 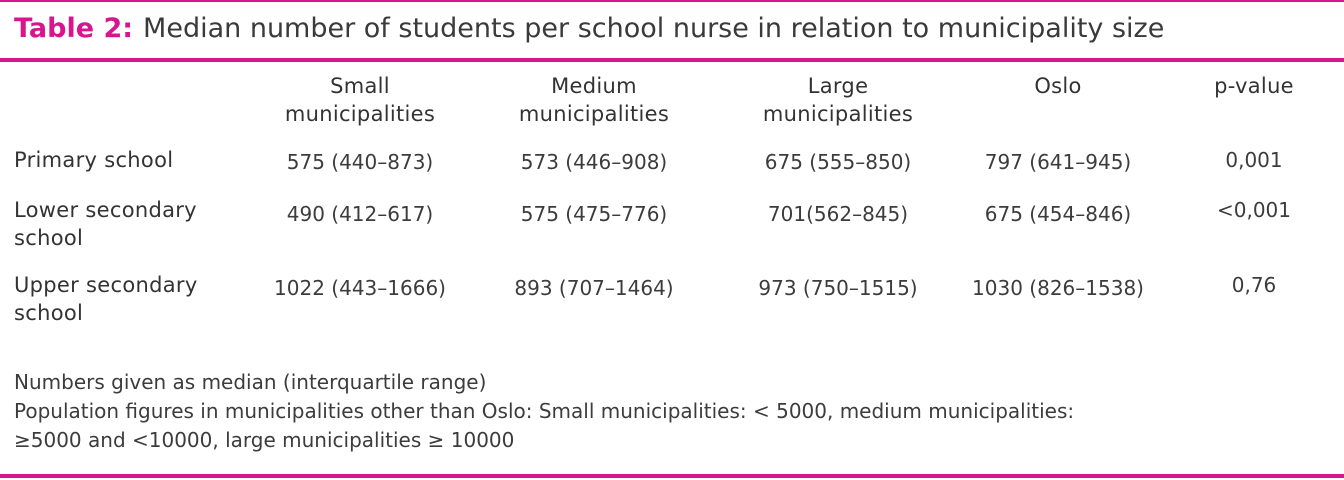 What do you see at coordinates (672, 1) in the screenshot?
I see `top-rule` at bounding box center [672, 1].